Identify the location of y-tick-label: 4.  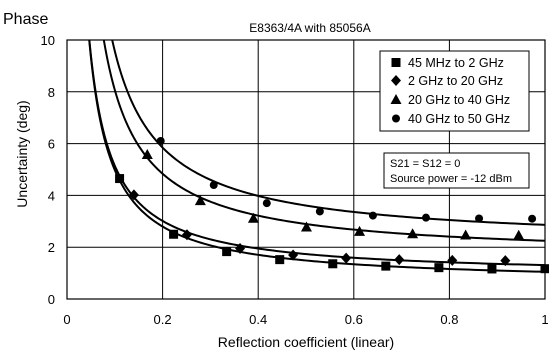
(51, 195).